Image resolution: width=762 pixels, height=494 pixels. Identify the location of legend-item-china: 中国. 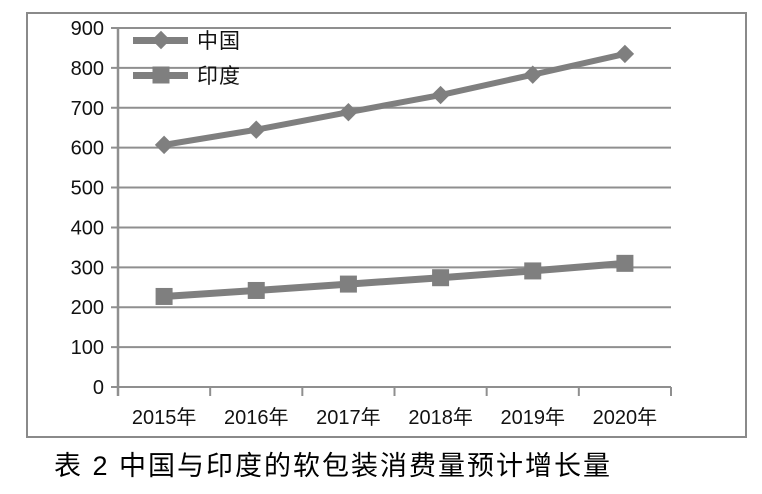
(187, 40).